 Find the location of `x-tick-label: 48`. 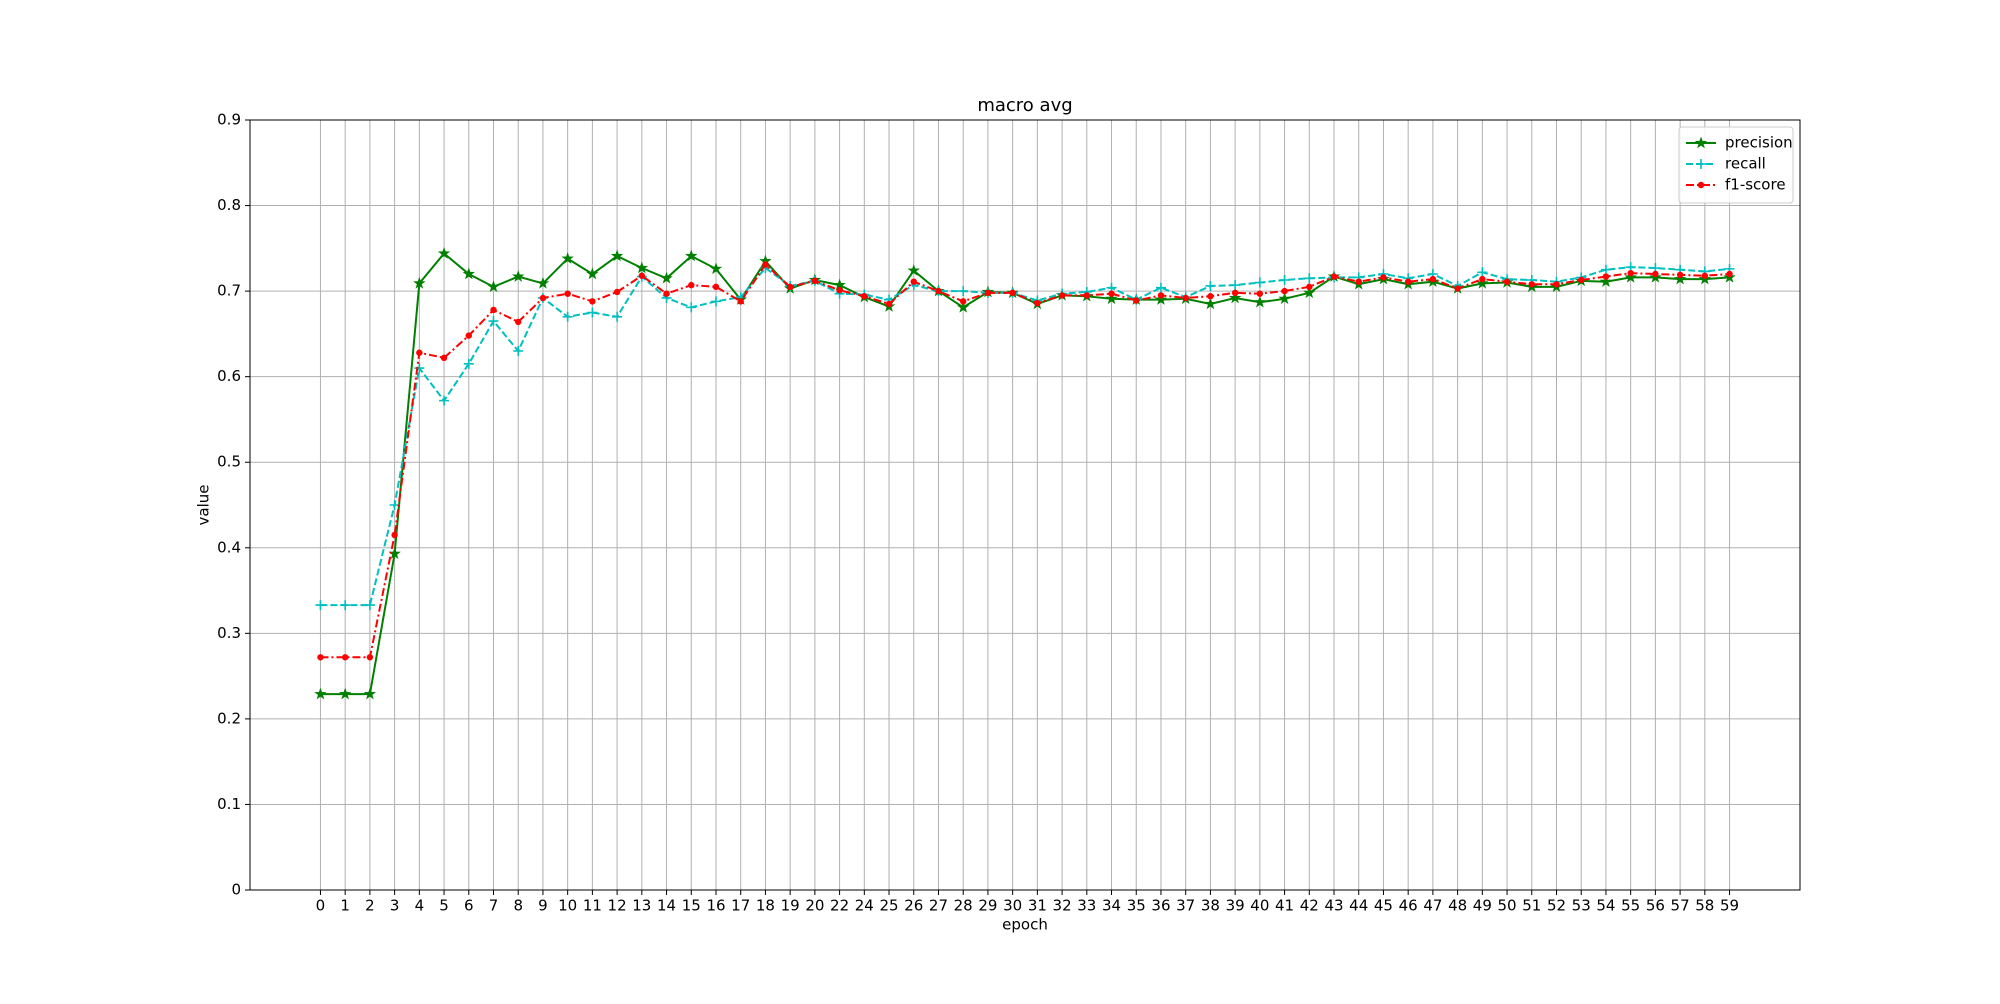

x-tick-label: 48 is located at coordinates (1457, 906).